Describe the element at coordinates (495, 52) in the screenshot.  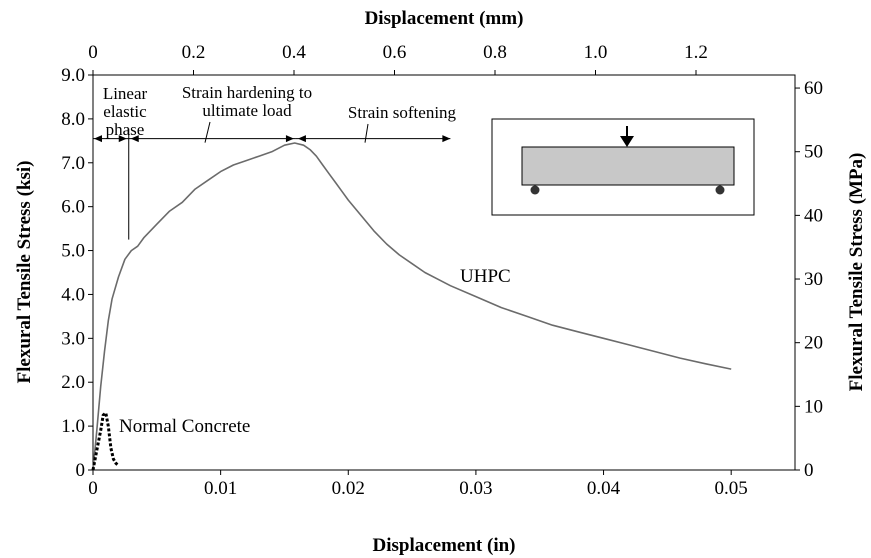
I see `x2-tick-label: 0.8` at that location.